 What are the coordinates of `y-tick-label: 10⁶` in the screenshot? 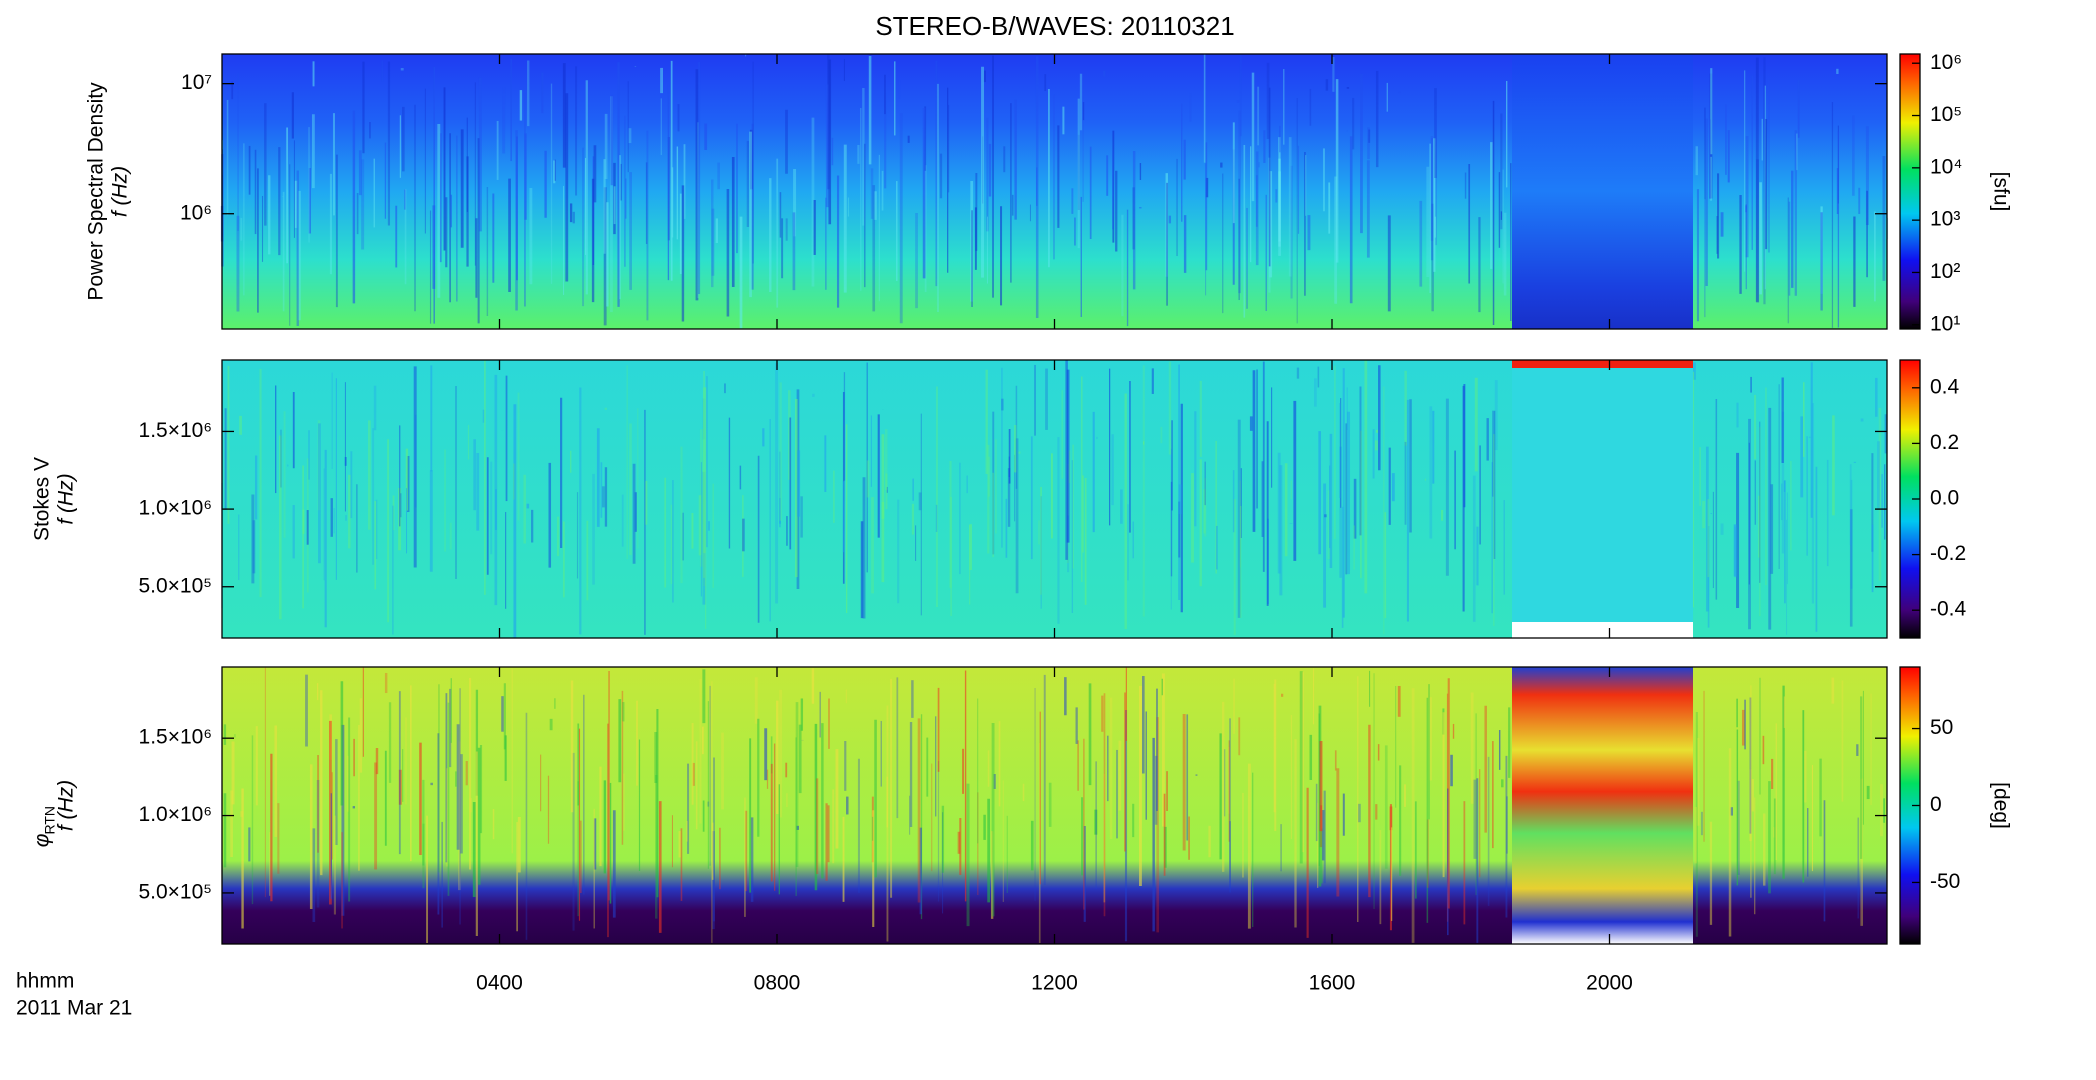 It's located at (196, 212).